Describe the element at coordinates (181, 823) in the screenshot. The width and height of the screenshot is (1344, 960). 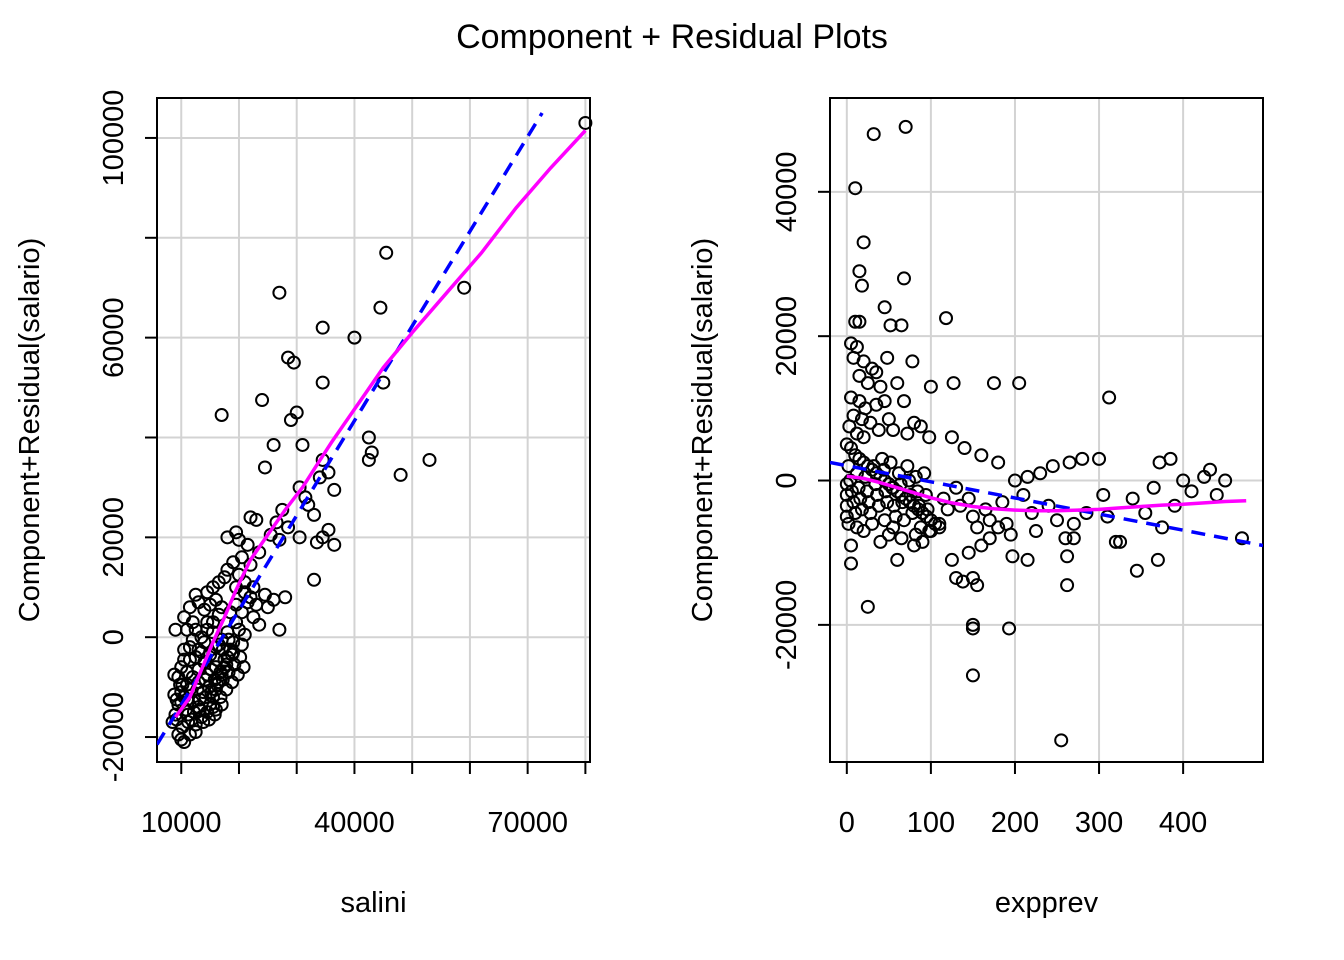
I see `x-tick-label: 10000` at that location.